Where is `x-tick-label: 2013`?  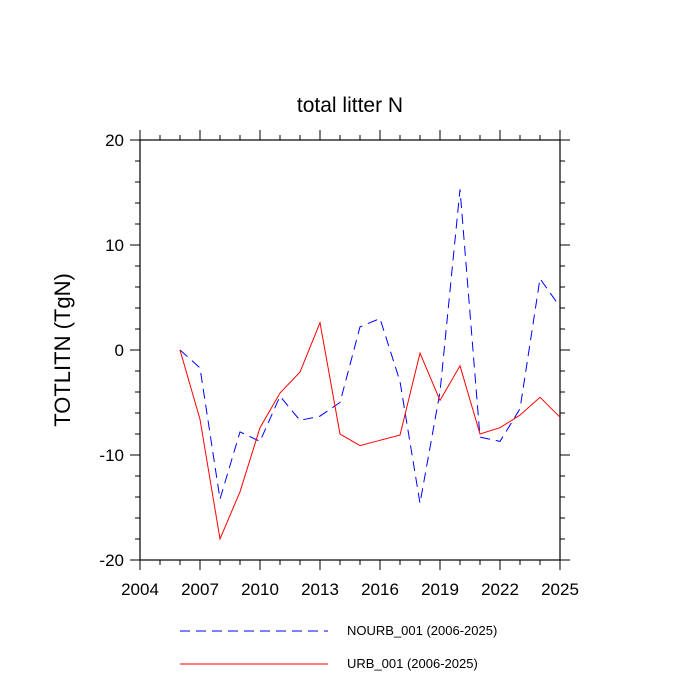 x-tick-label: 2013 is located at coordinates (320, 589).